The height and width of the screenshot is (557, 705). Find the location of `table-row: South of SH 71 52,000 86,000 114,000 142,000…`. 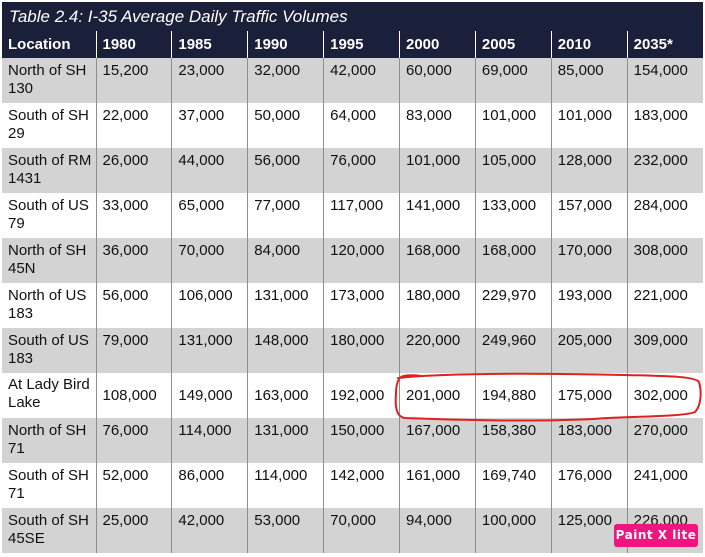

table-row: South of SH 71 52,000 86,000 114,000 142,000… is located at coordinates (352, 485).